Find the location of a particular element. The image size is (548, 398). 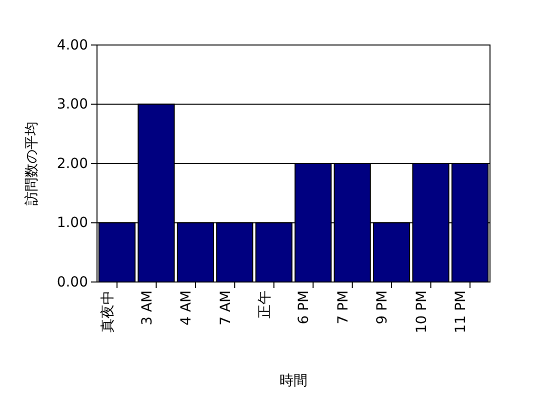

x-tick-label: 6 PM is located at coordinates (304, 307).